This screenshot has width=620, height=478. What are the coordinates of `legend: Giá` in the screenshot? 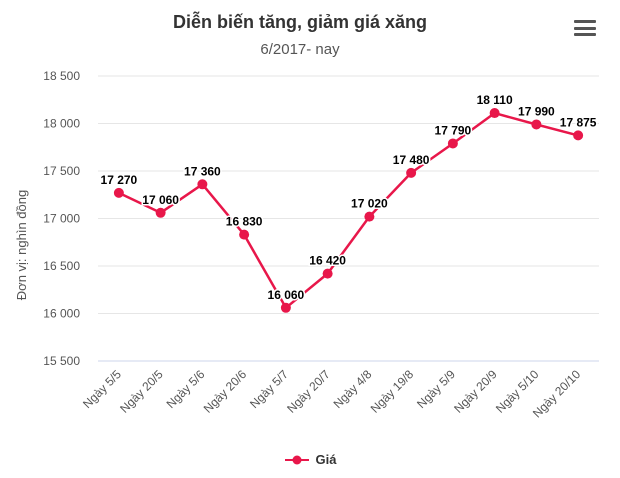 It's located at (310, 461).